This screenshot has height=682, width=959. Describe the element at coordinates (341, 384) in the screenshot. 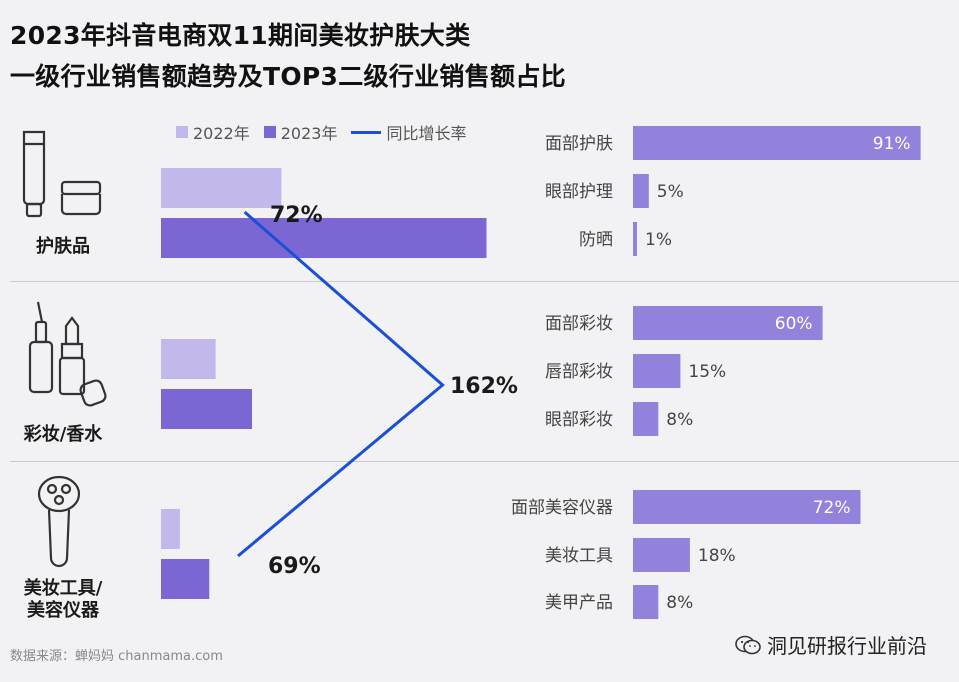

I see `growth-line` at that location.